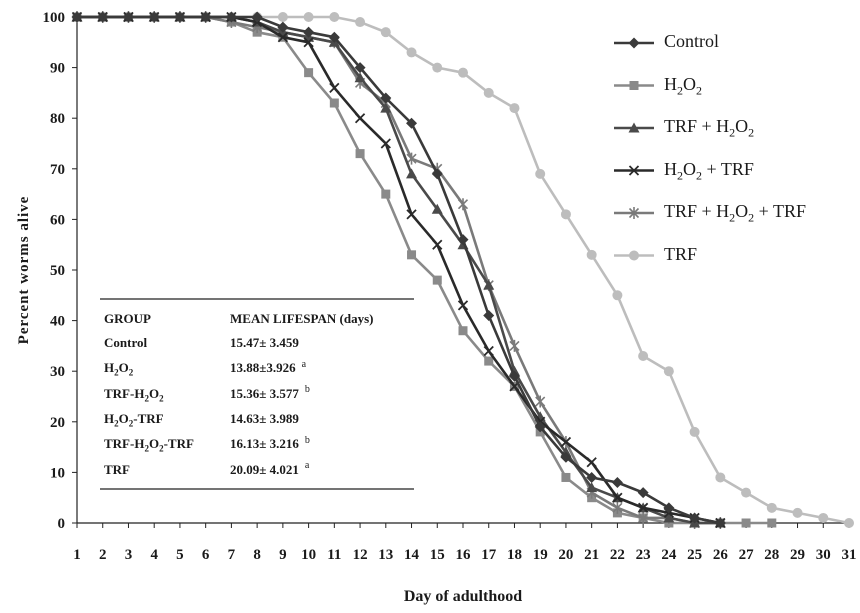  I want to click on table-cell-lifespan-text: 15.47± 3.459, so click(264, 342).